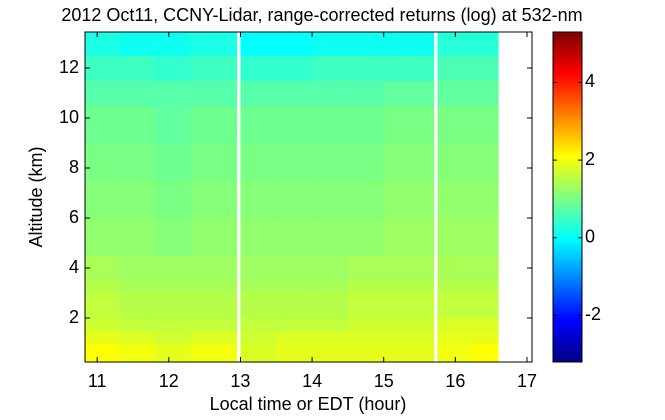 The width and height of the screenshot is (665, 420). What do you see at coordinates (74, 217) in the screenshot?
I see `y-tick-label: 6` at bounding box center [74, 217].